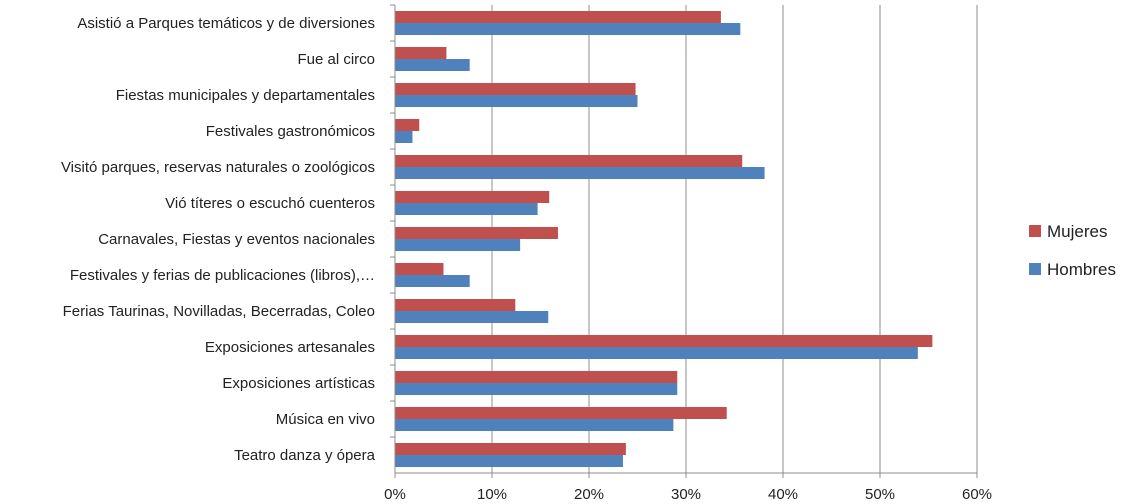 The height and width of the screenshot is (504, 1134). What do you see at coordinates (977, 494) in the screenshot?
I see `x-tick-label: 60%` at bounding box center [977, 494].